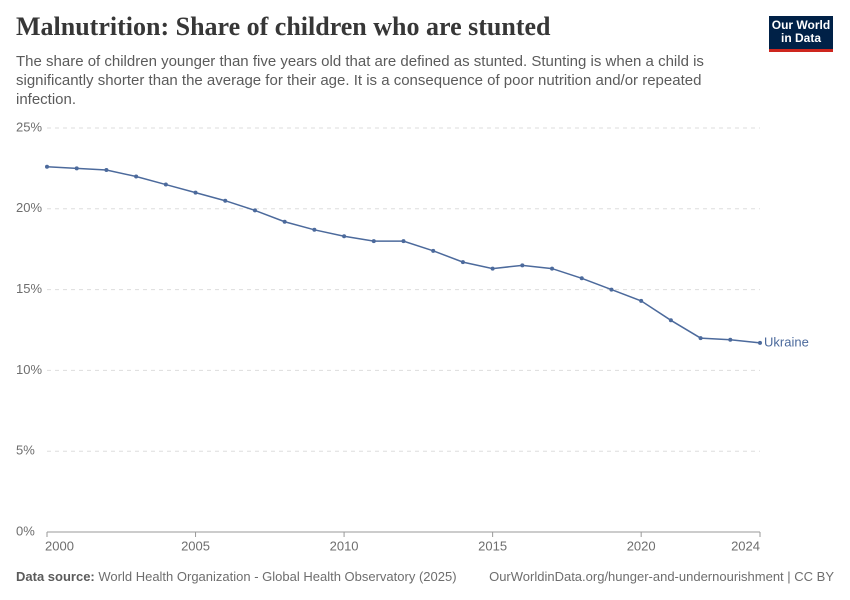 Image resolution: width=850 pixels, height=600 pixels. I want to click on y-tick-label: 25%, so click(29, 126).